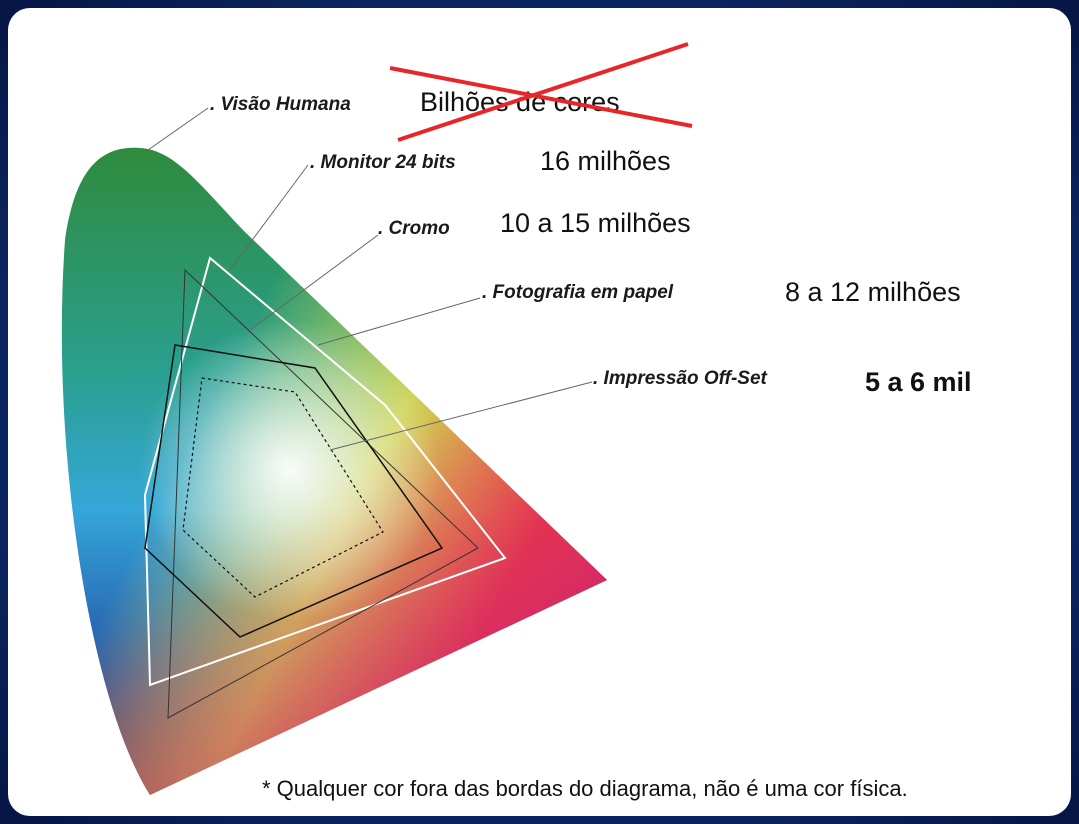  What do you see at coordinates (595, 223) in the screenshot?
I see `label-value: 10 a 15 milhões` at bounding box center [595, 223].